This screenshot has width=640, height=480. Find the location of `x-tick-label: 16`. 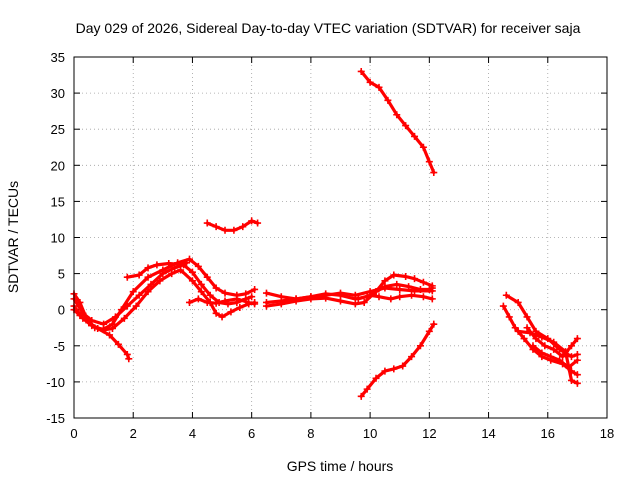

x-tick-label: 16 is located at coordinates (548, 433).